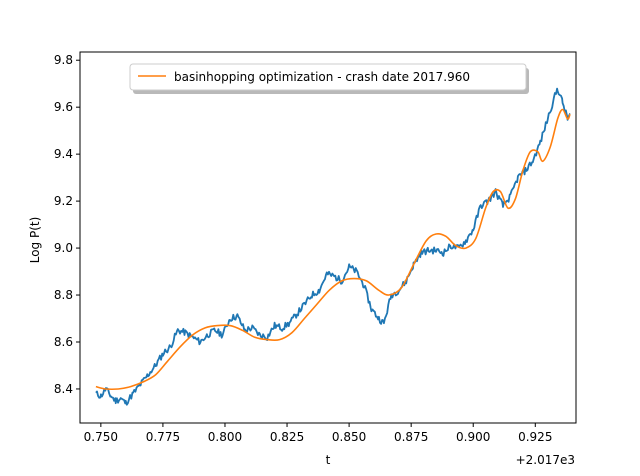  Describe the element at coordinates (63, 342) in the screenshot. I see `y-tick-label: 8.6` at that location.